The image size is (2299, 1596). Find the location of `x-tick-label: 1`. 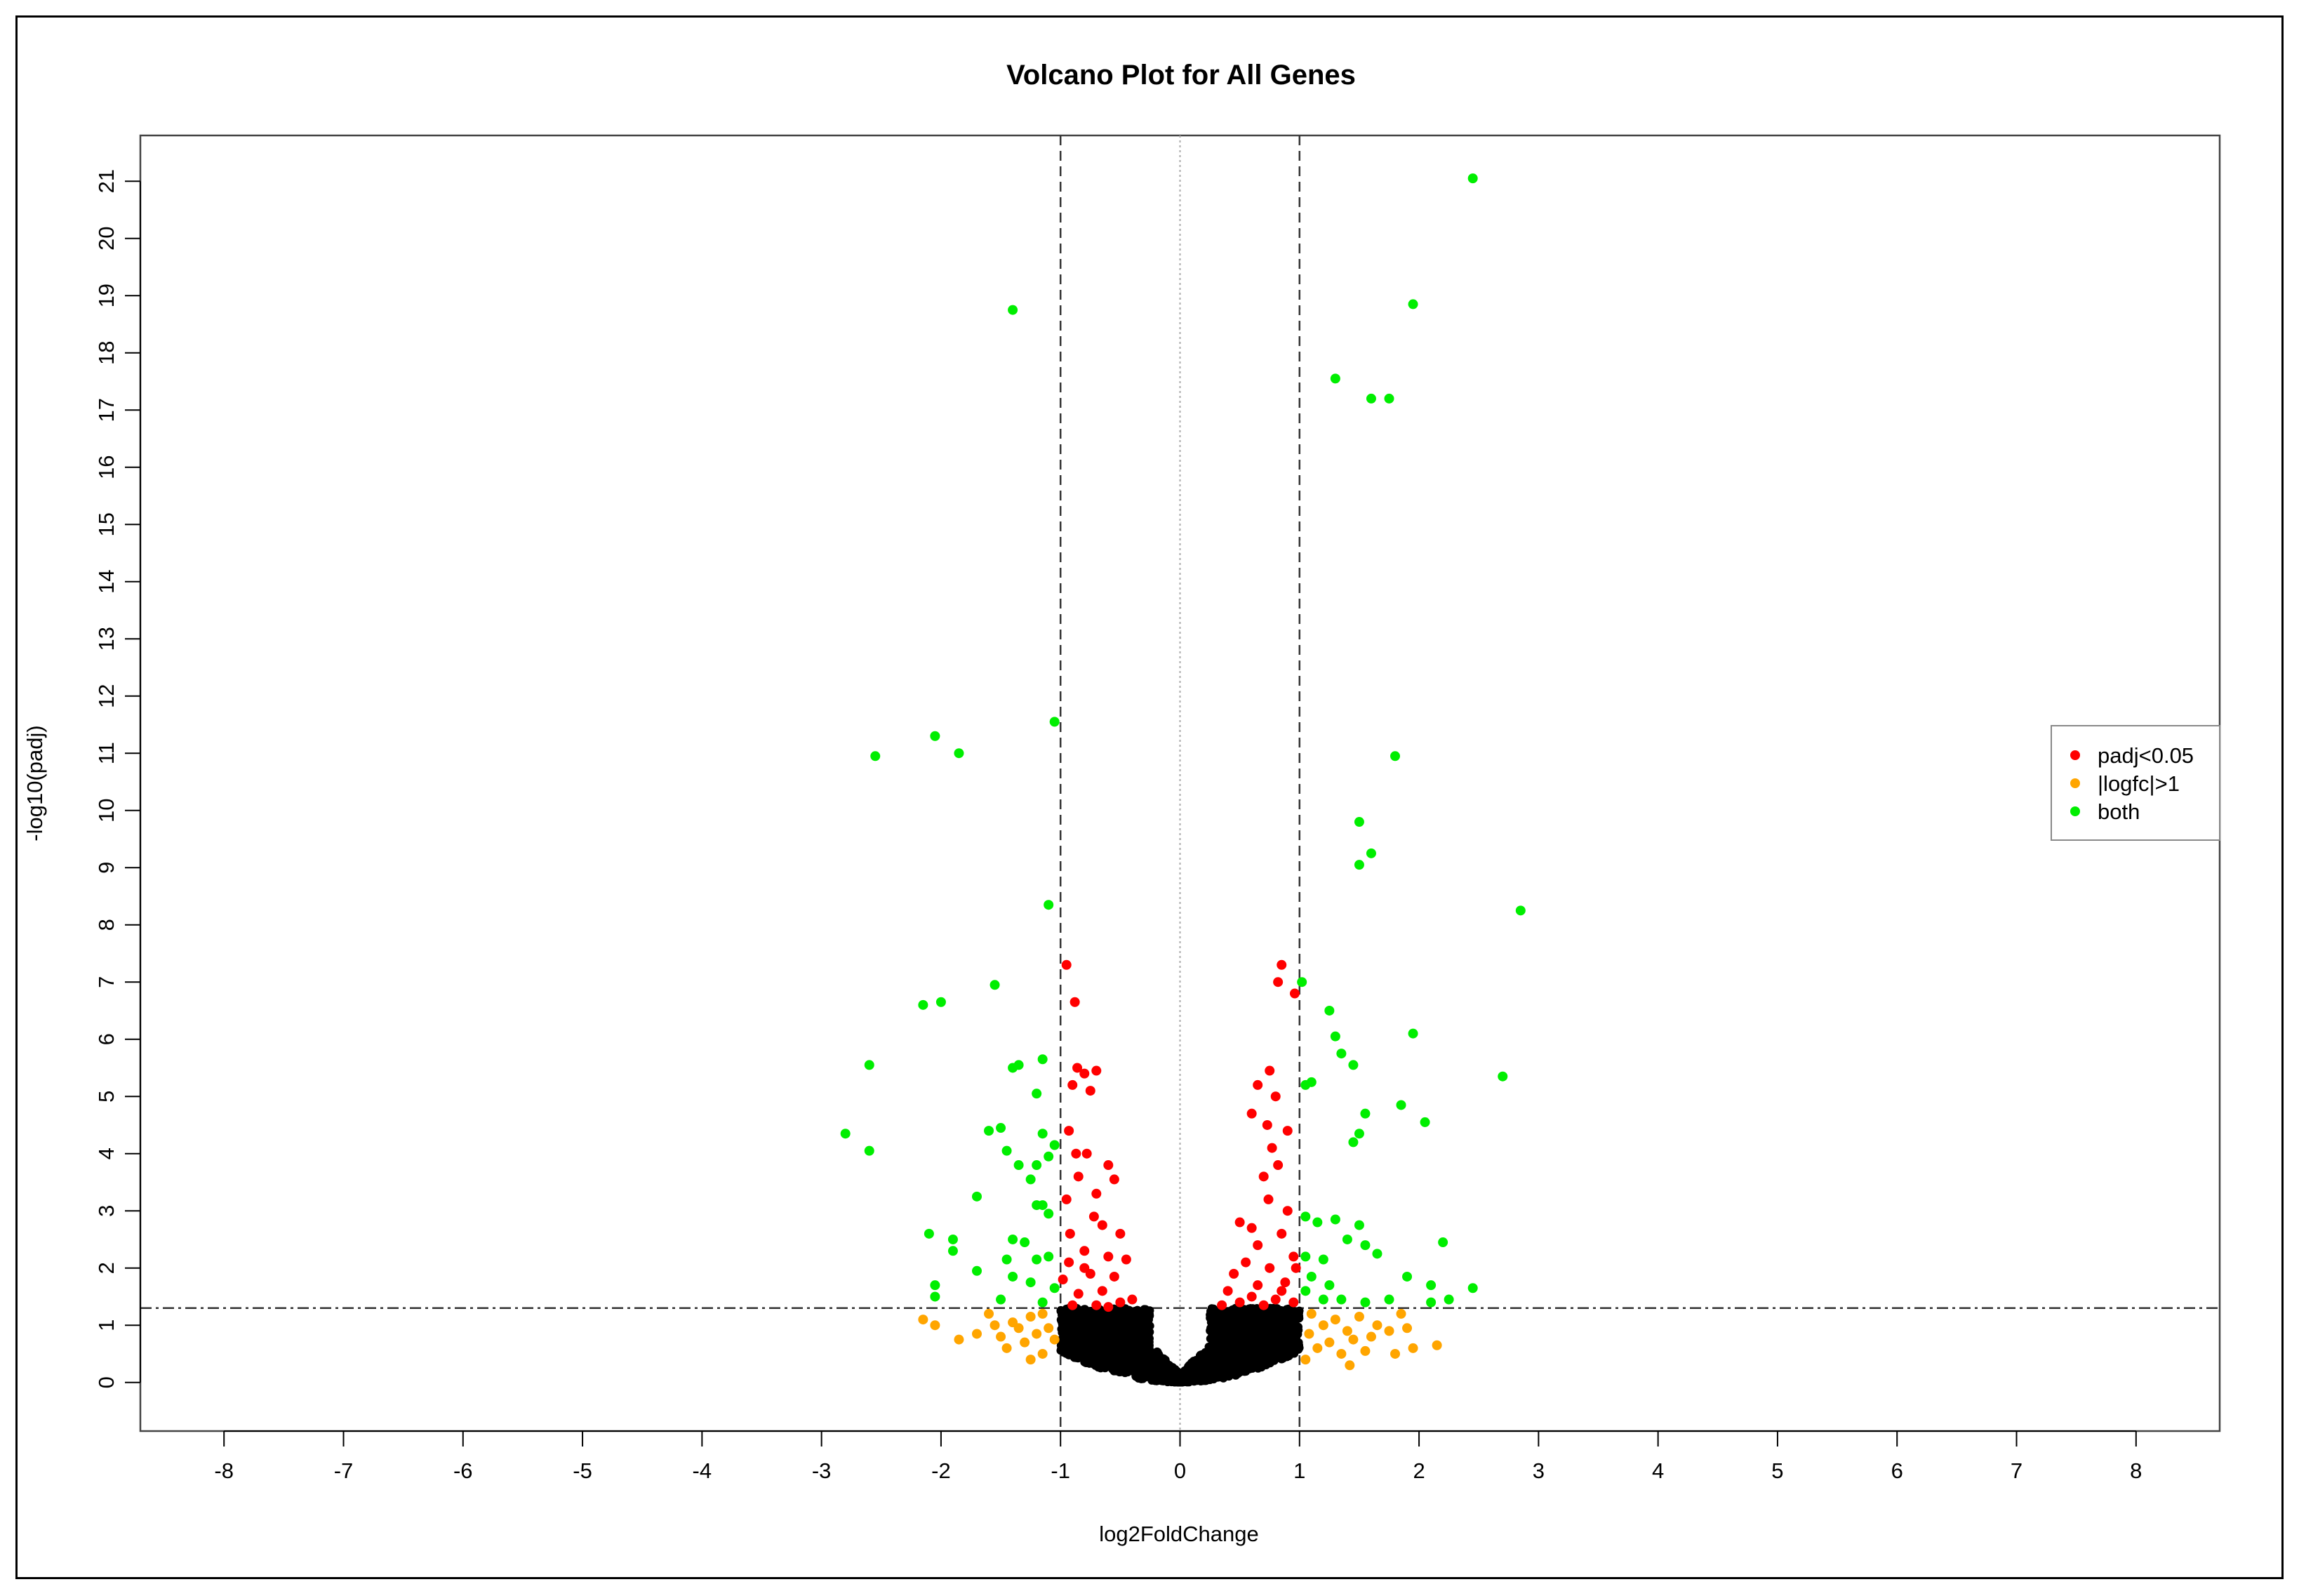

x-tick-label: 1 is located at coordinates (1299, 1470).